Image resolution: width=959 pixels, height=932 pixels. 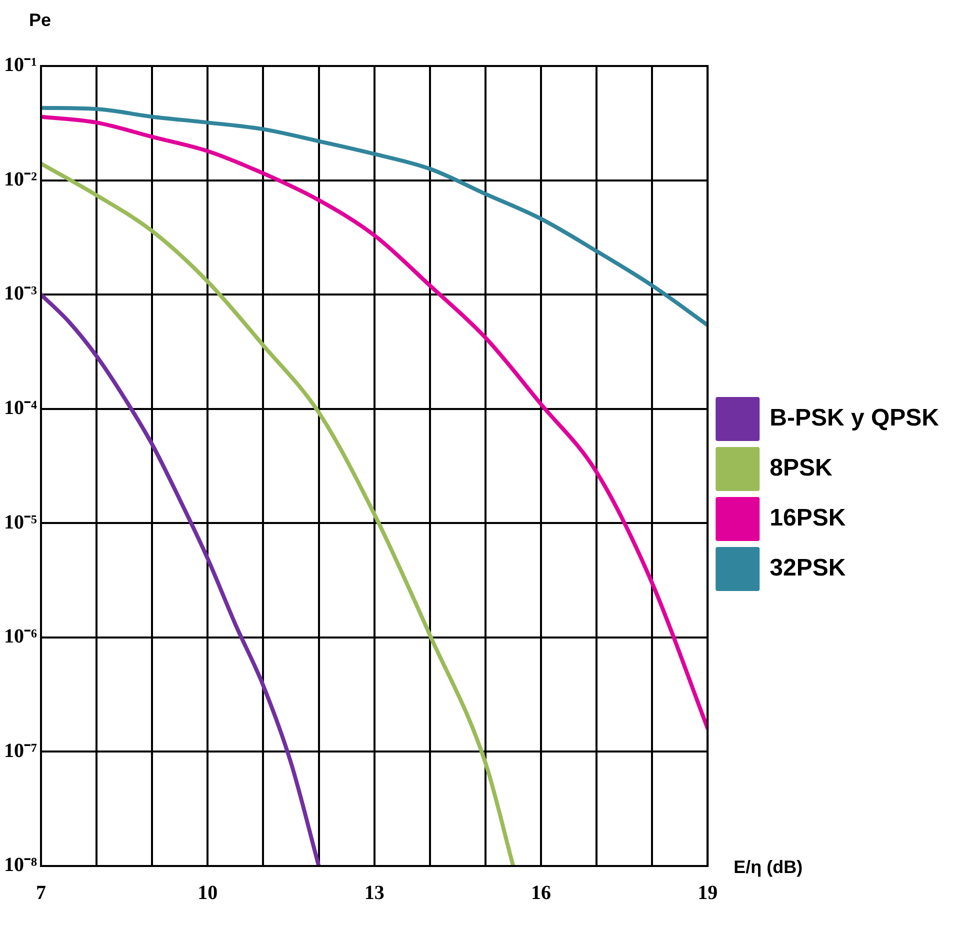 I want to click on y-tick-label: 10⁻⁷, so click(x=20, y=751).